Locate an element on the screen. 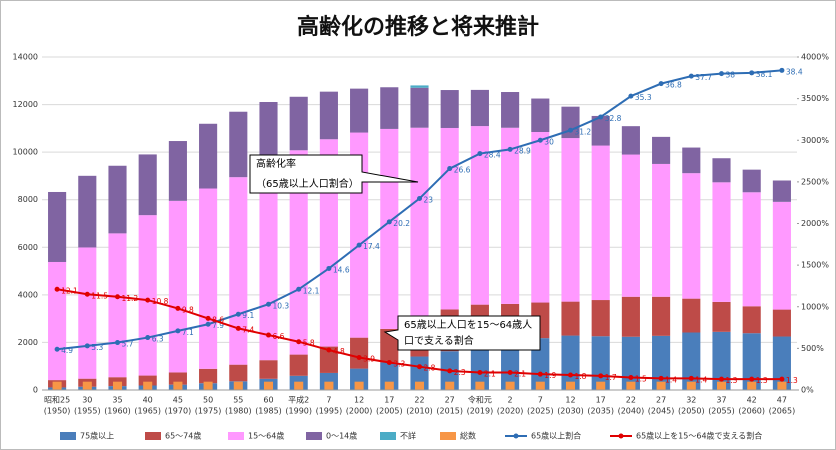 The width and height of the screenshot is (836, 450). y2-tick-label: 1000% is located at coordinates (815, 306).